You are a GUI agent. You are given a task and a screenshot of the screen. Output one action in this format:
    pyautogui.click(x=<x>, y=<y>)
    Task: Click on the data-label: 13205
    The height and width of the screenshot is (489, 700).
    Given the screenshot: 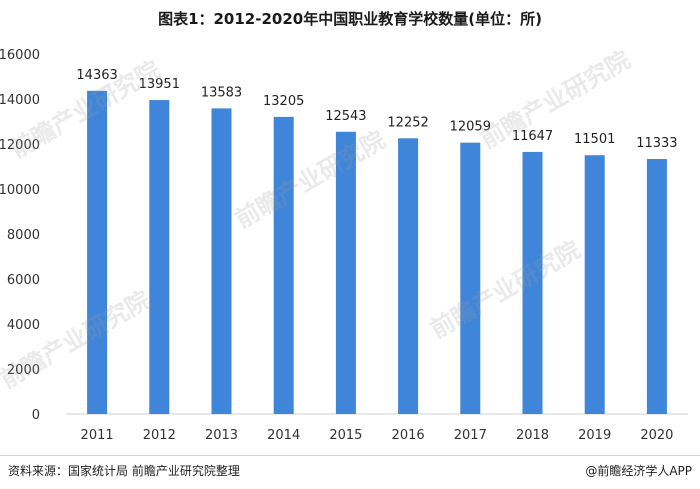 What is the action you would take?
    pyautogui.click(x=283, y=101)
    